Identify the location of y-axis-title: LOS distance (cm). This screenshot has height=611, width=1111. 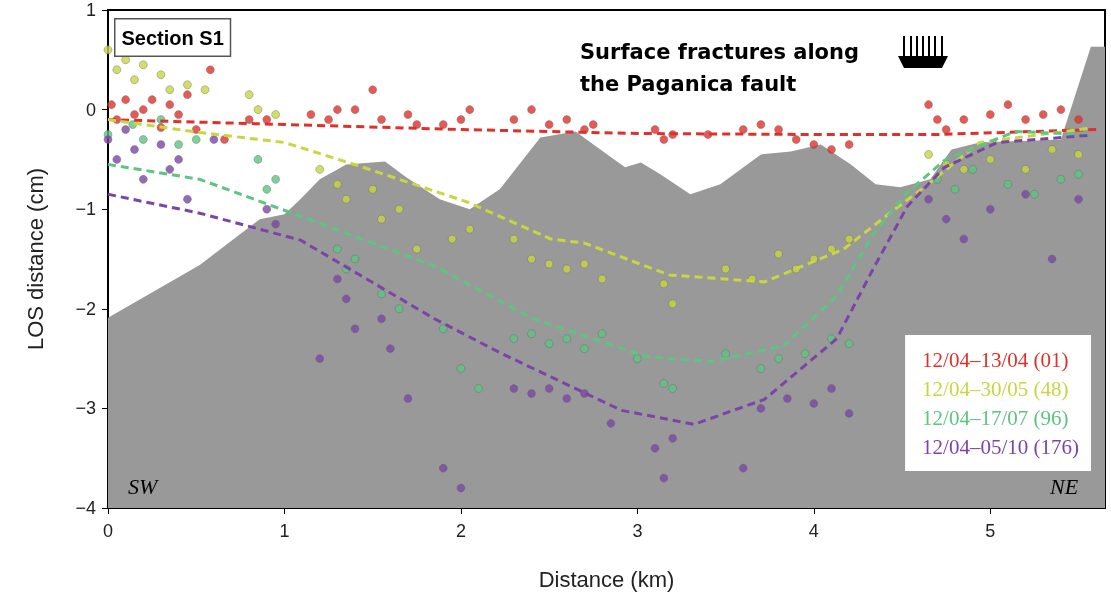
(35, 259).